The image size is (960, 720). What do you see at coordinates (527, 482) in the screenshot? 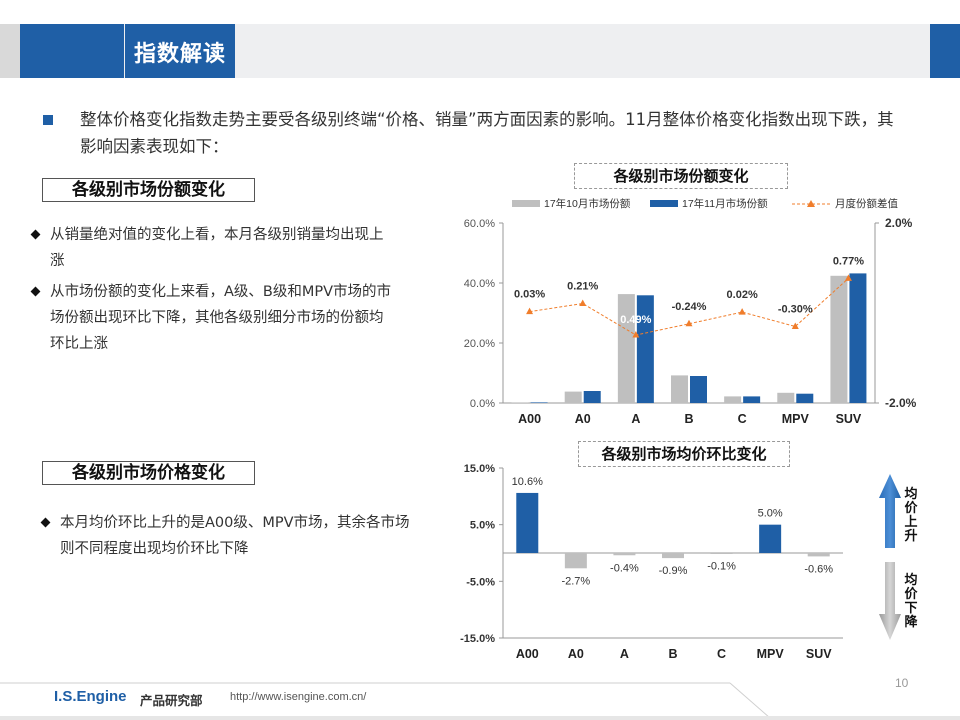
I see `data-label: 10.6%` at bounding box center [527, 482].